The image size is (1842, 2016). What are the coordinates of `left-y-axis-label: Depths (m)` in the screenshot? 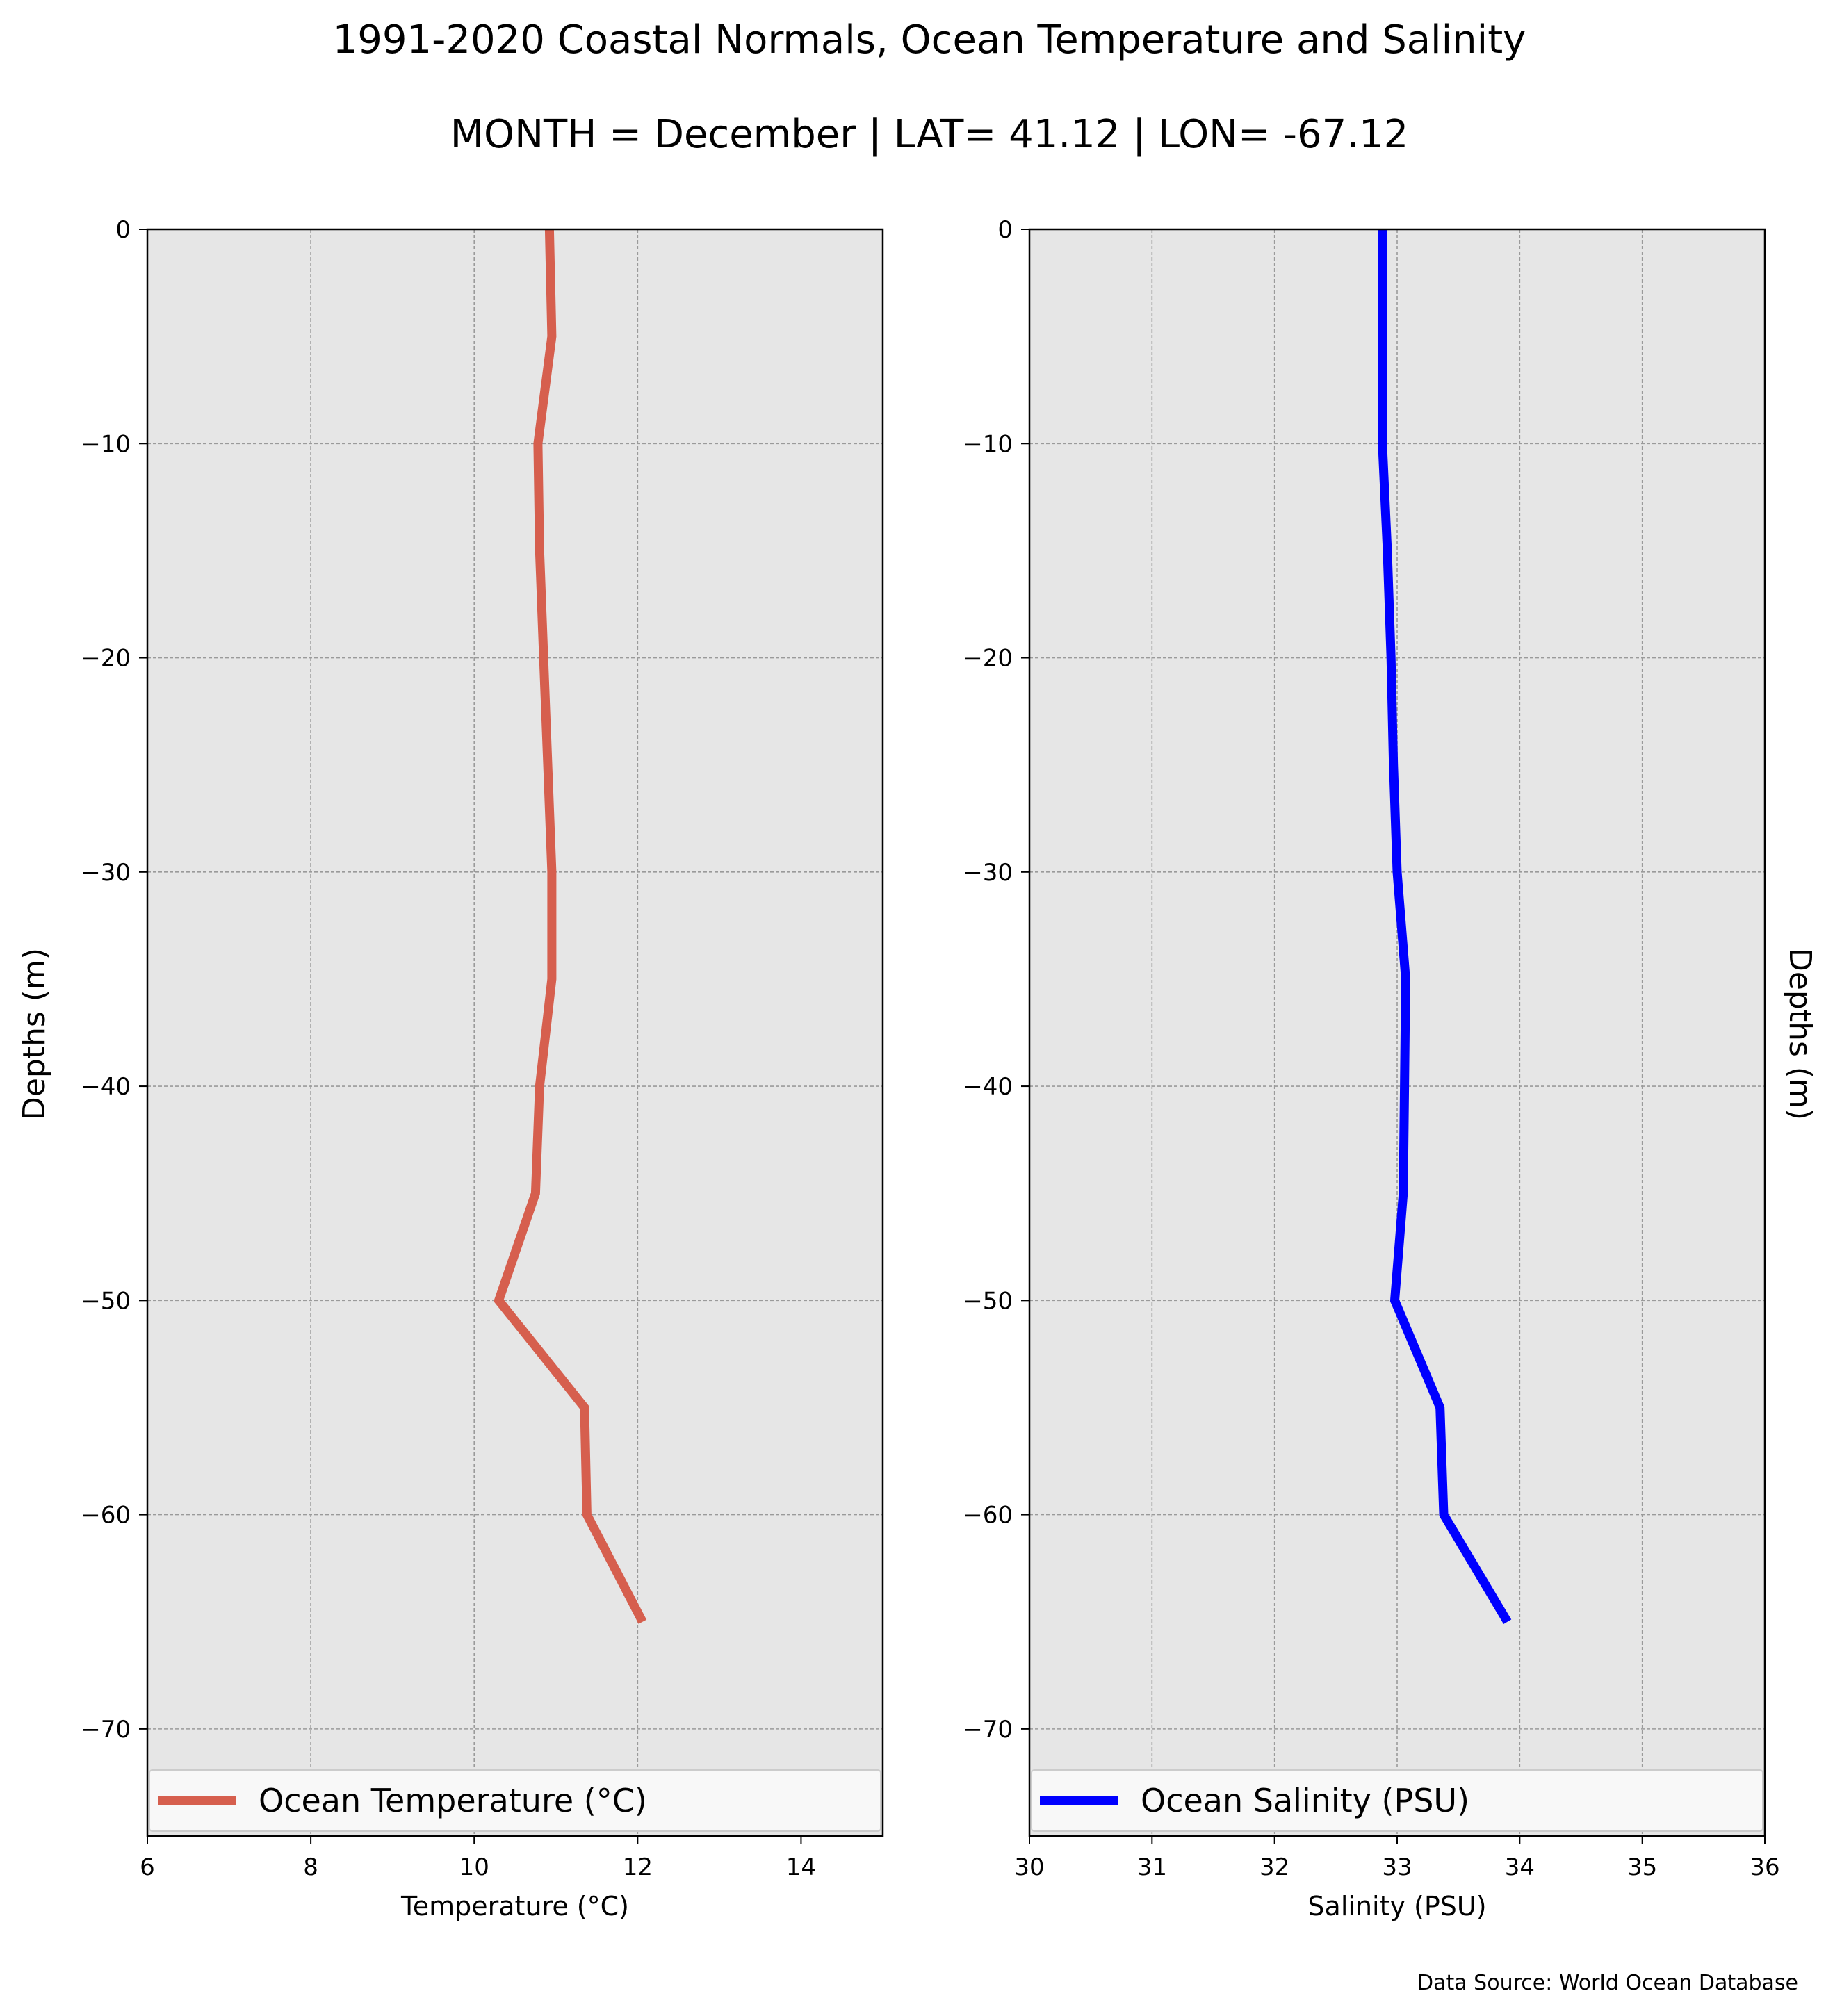 It's located at (34, 1034).